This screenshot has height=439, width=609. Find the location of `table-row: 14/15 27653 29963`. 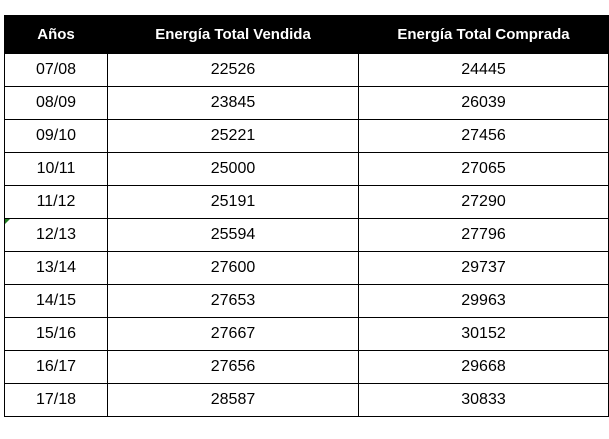

table-row: 14/15 27653 29963 is located at coordinates (306, 301).